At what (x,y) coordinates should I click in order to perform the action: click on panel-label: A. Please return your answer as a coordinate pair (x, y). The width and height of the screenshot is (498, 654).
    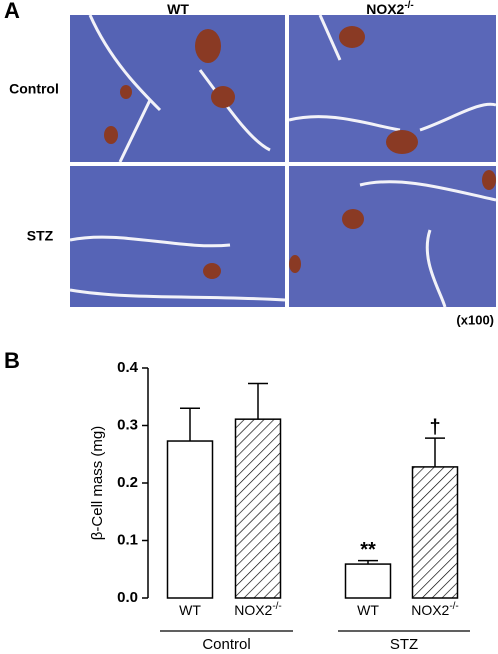
    Looking at the image, I should click on (12, 11).